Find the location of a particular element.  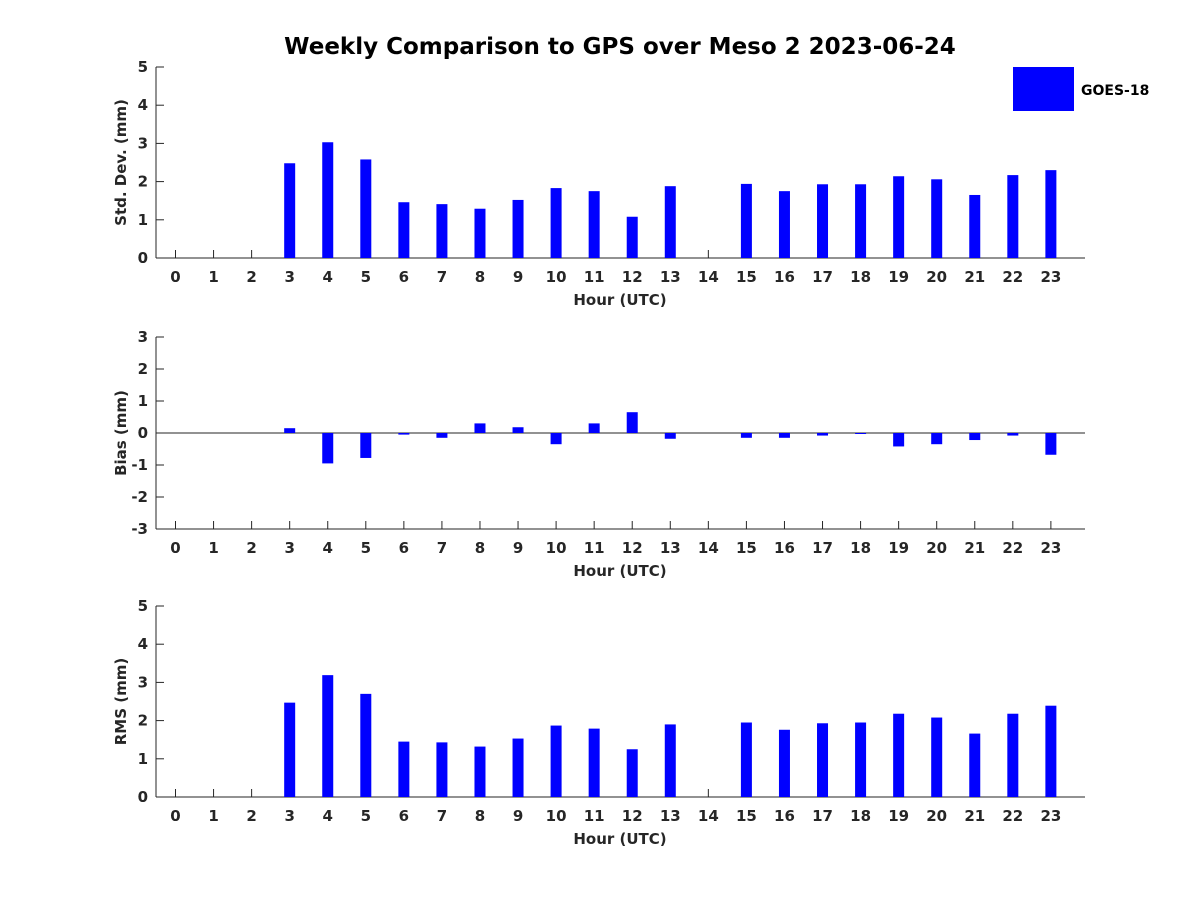

bias-y-tick-label: 3 is located at coordinates (143, 337).